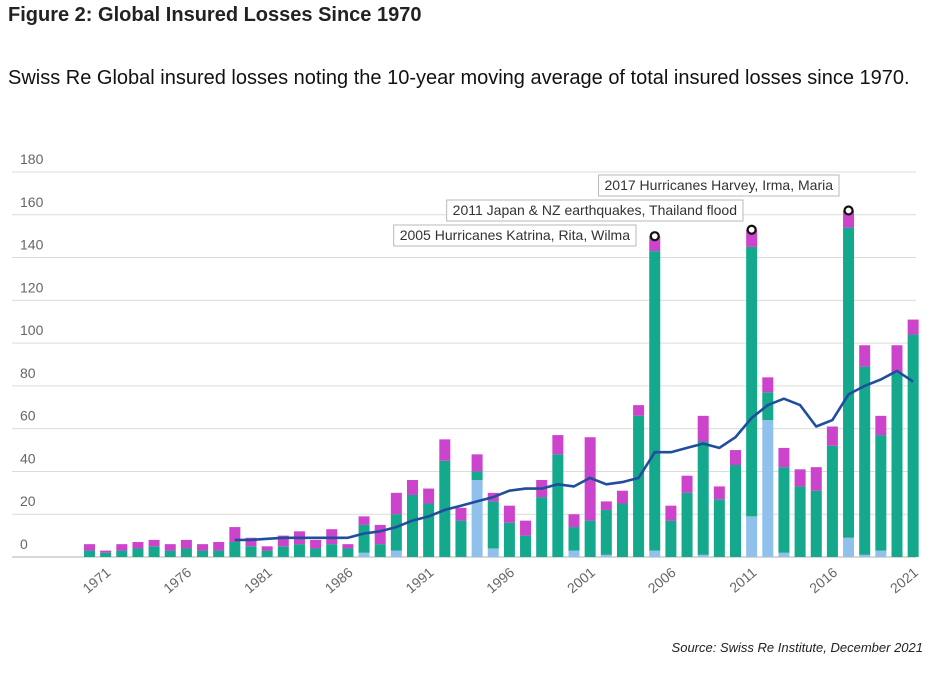 The height and width of the screenshot is (673, 933). I want to click on bar-segment-light-blue-2008, so click(703, 555).